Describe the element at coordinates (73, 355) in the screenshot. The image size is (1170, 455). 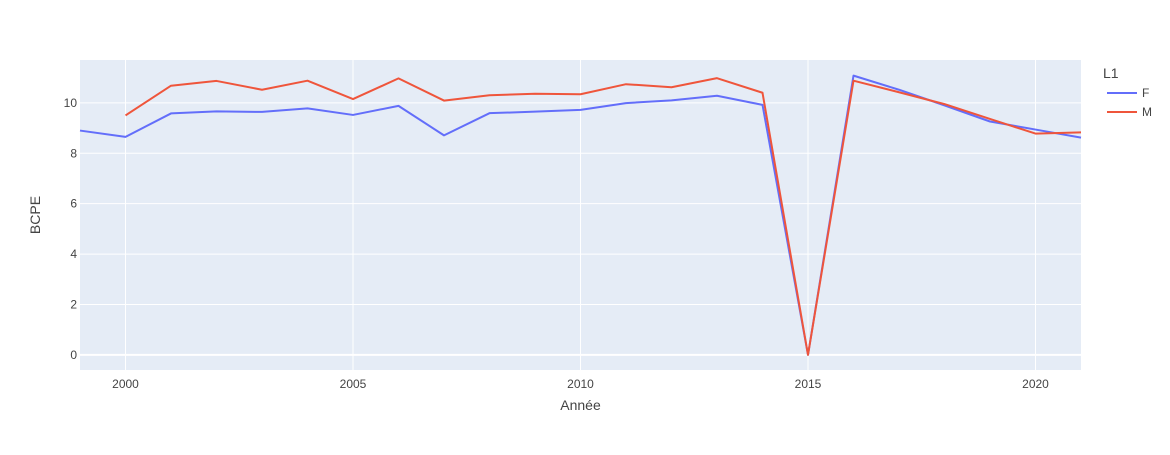
I see `y-tick-label: 0` at that location.